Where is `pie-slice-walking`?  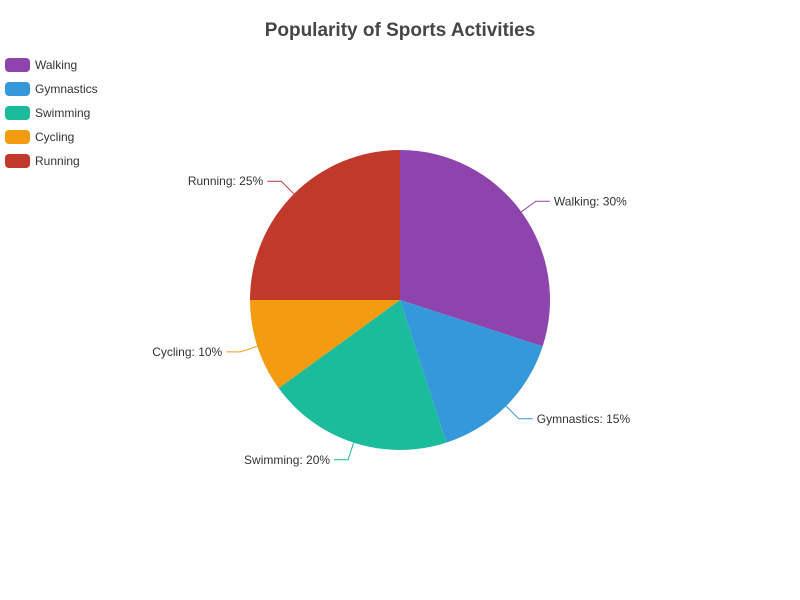
pie-slice-walking is located at coordinates (475, 248).